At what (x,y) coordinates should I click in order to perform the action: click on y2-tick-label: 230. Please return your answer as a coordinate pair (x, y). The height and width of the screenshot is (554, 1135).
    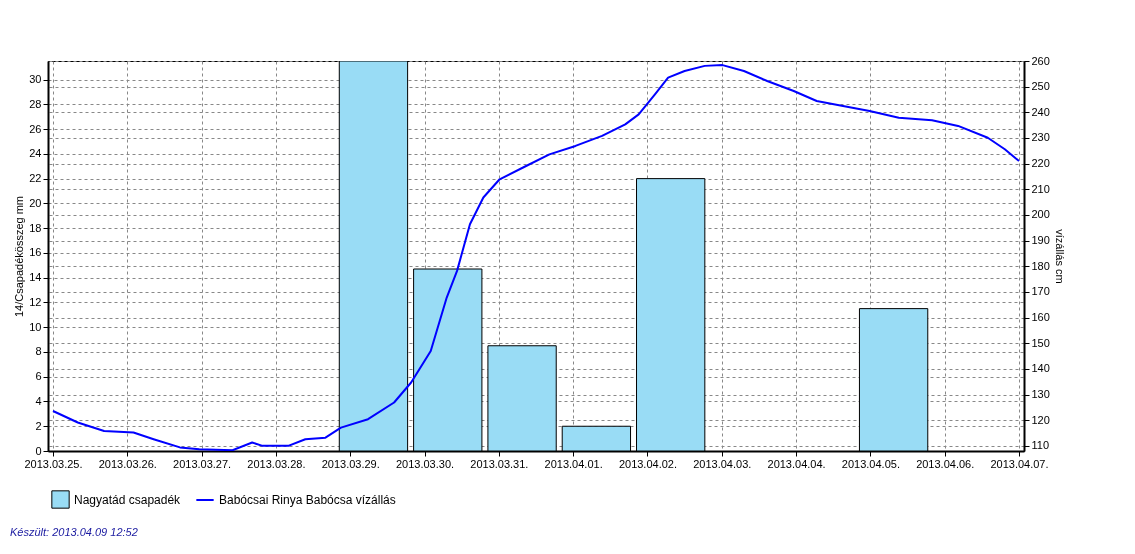
    Looking at the image, I should click on (1040, 137).